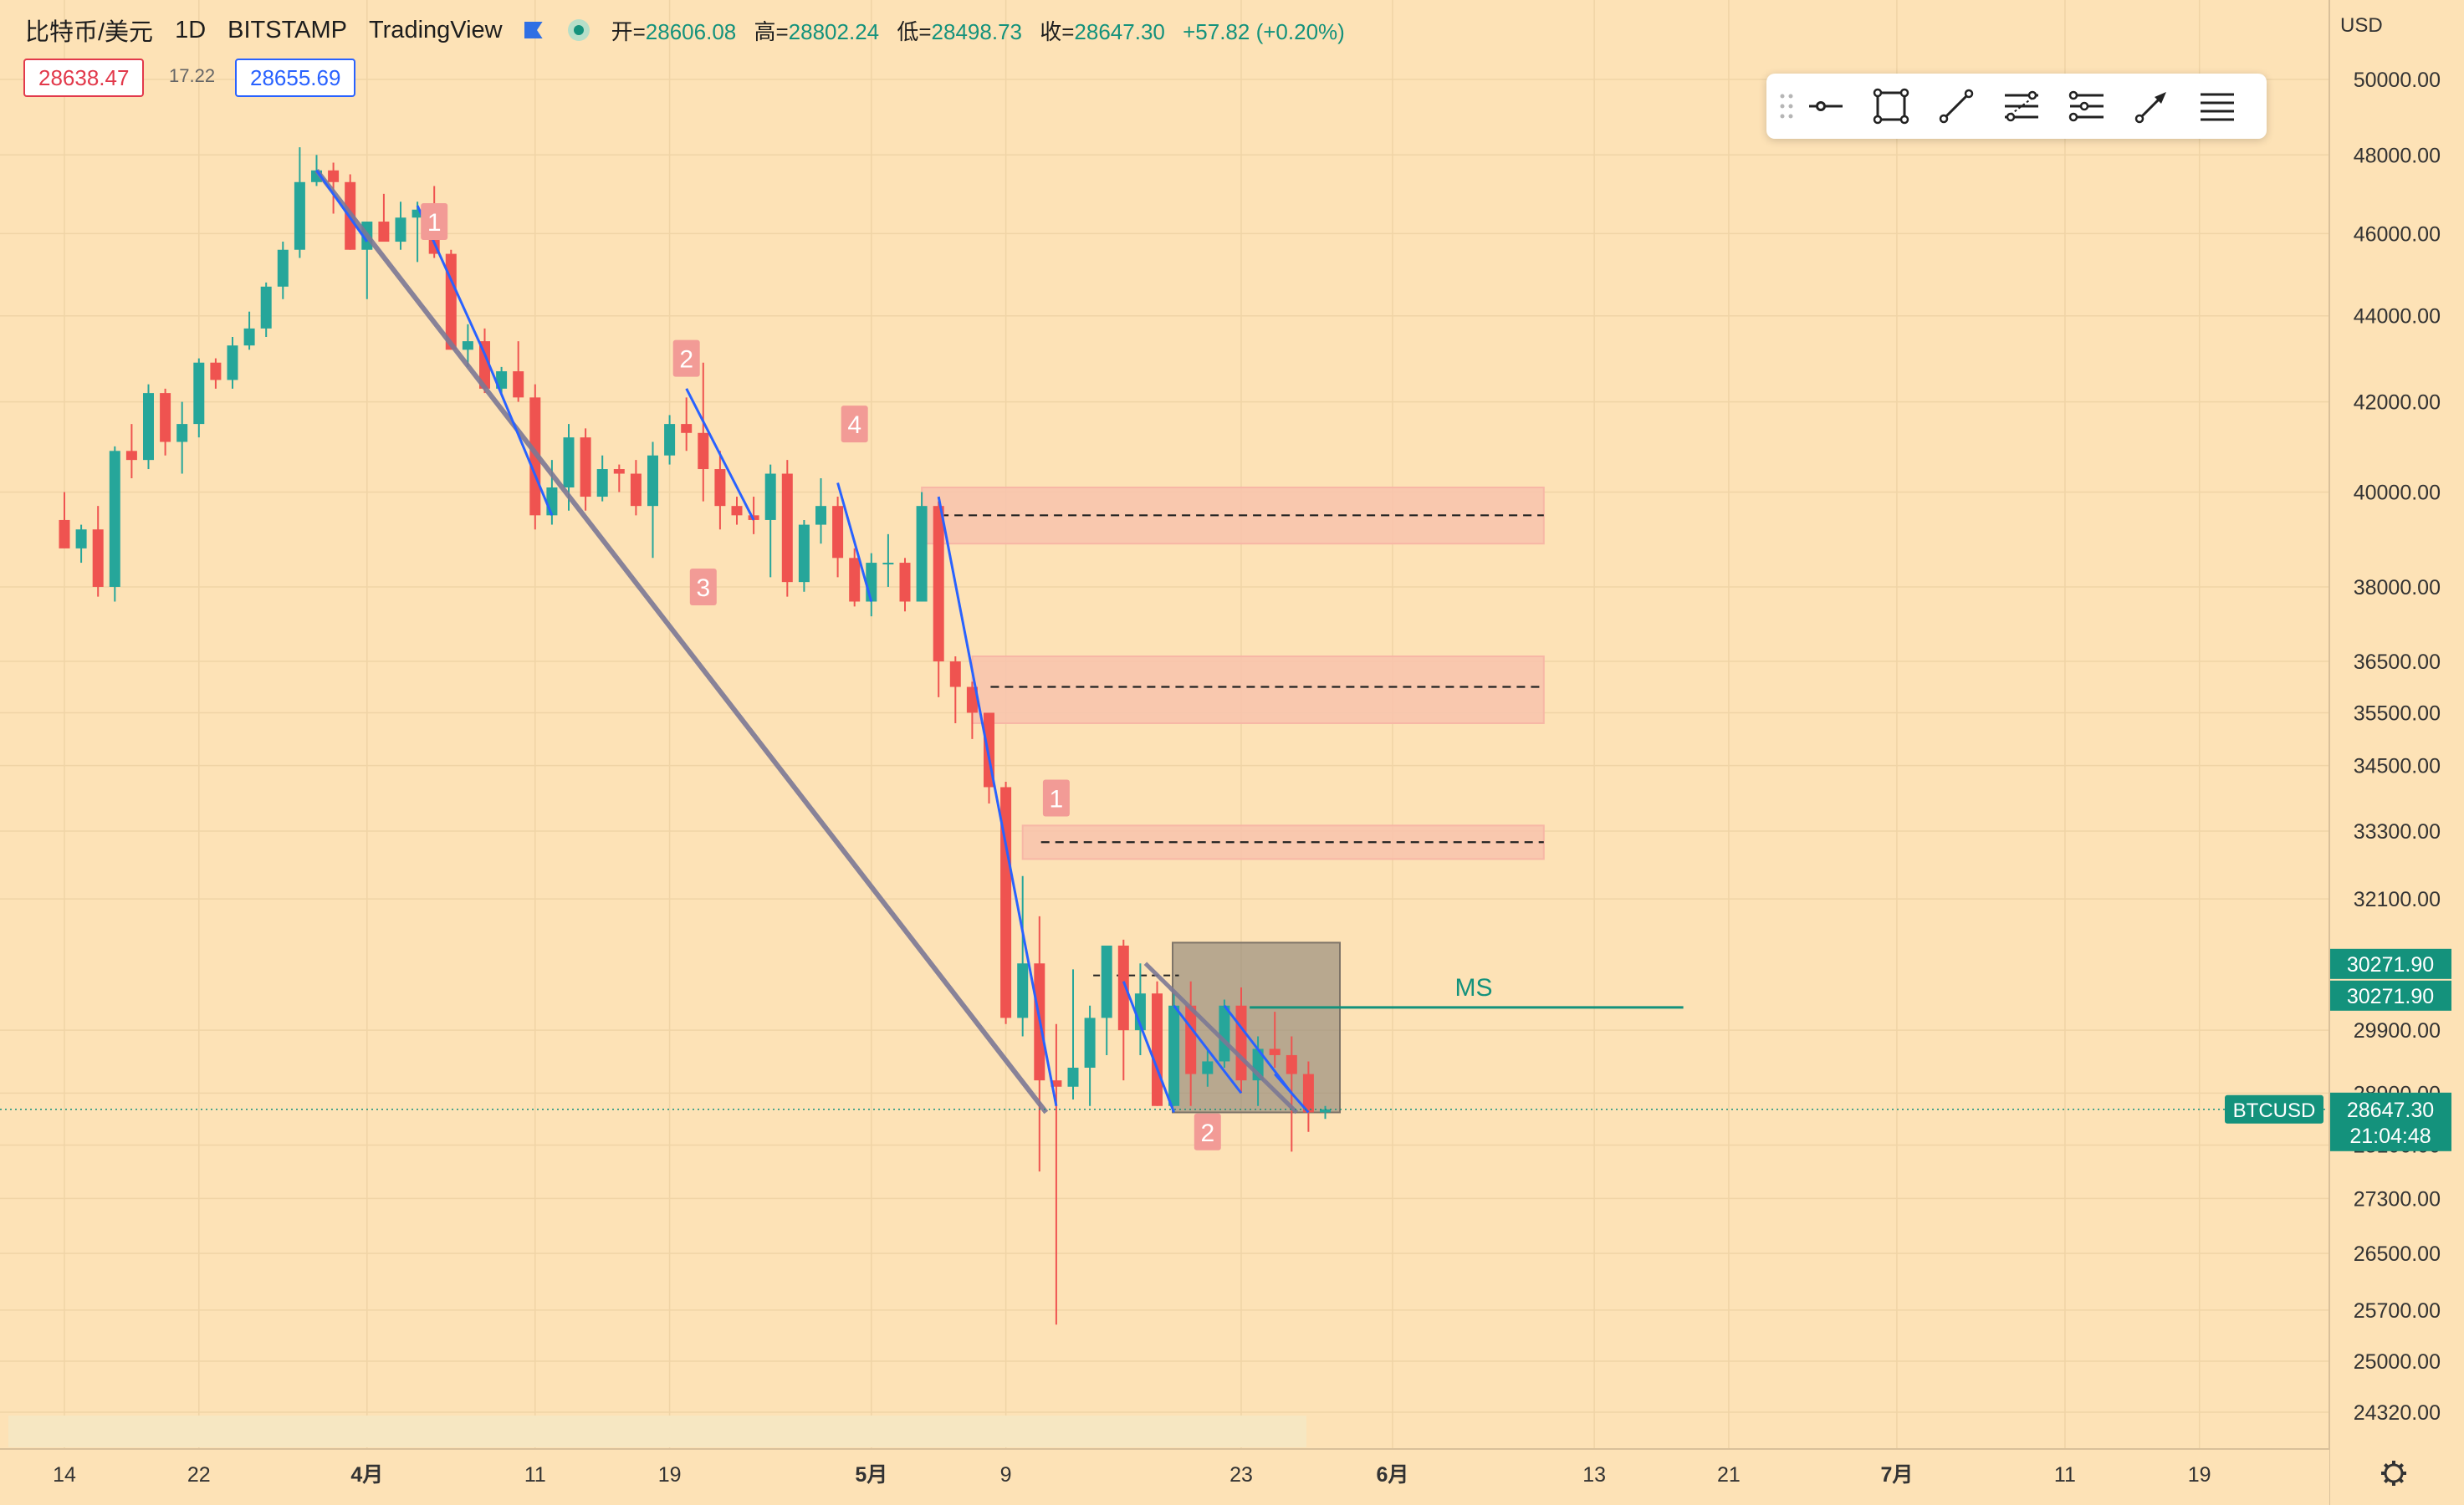 This screenshot has height=1505, width=2464. Describe the element at coordinates (1258, 690) in the screenshot. I see `supply-zone` at that location.